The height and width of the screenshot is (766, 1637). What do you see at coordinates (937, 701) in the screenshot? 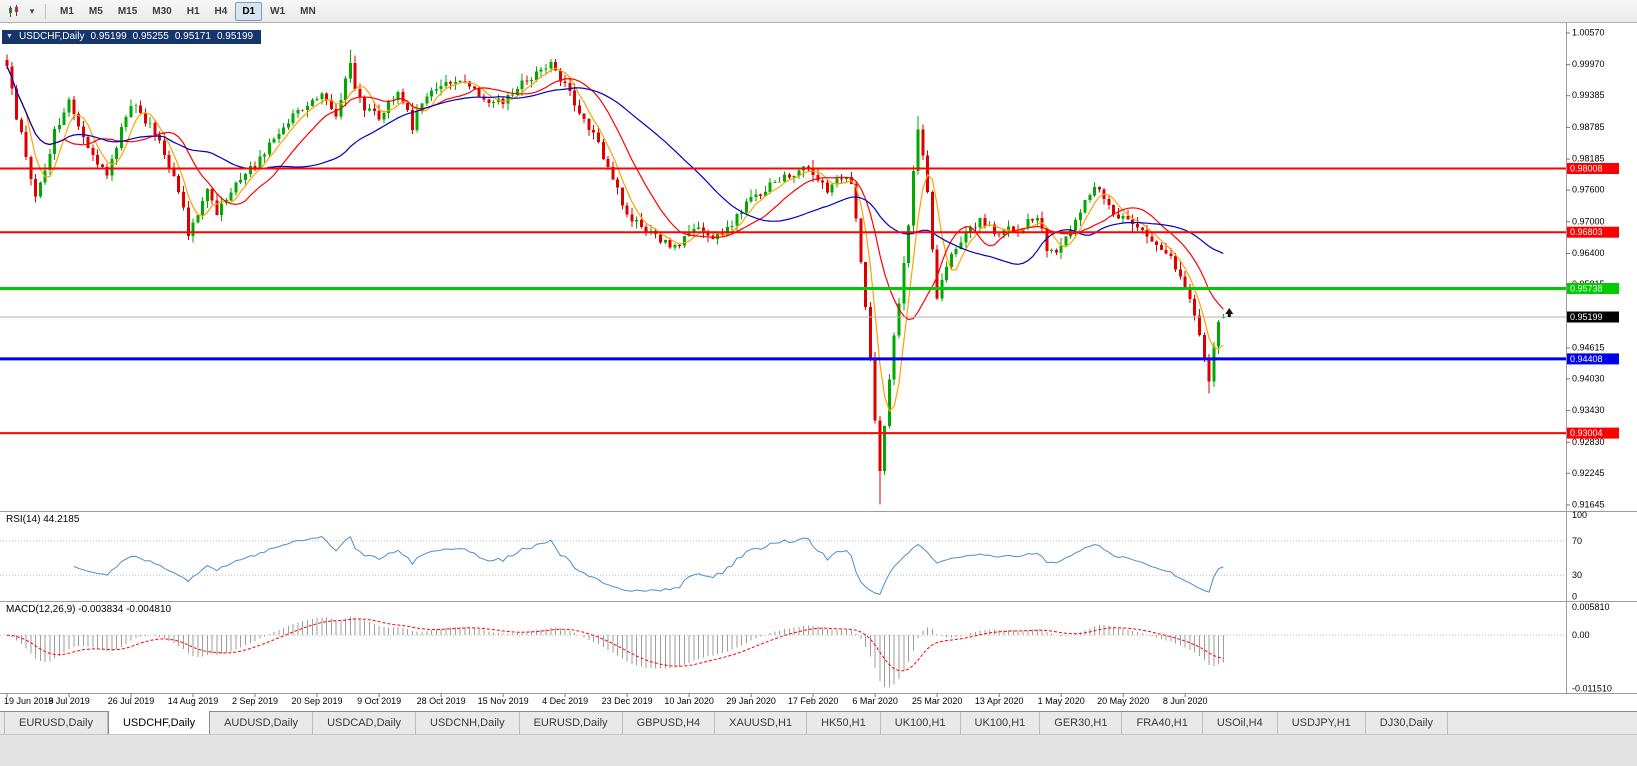
I see `date-tick-label: 25 Mar 2020` at bounding box center [937, 701].